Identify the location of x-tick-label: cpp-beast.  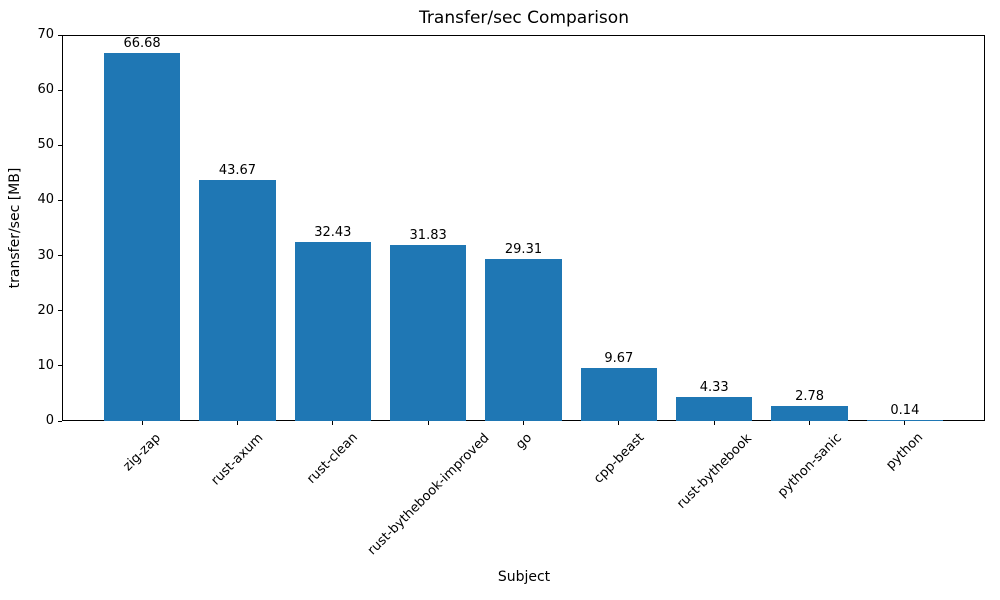
(619, 458).